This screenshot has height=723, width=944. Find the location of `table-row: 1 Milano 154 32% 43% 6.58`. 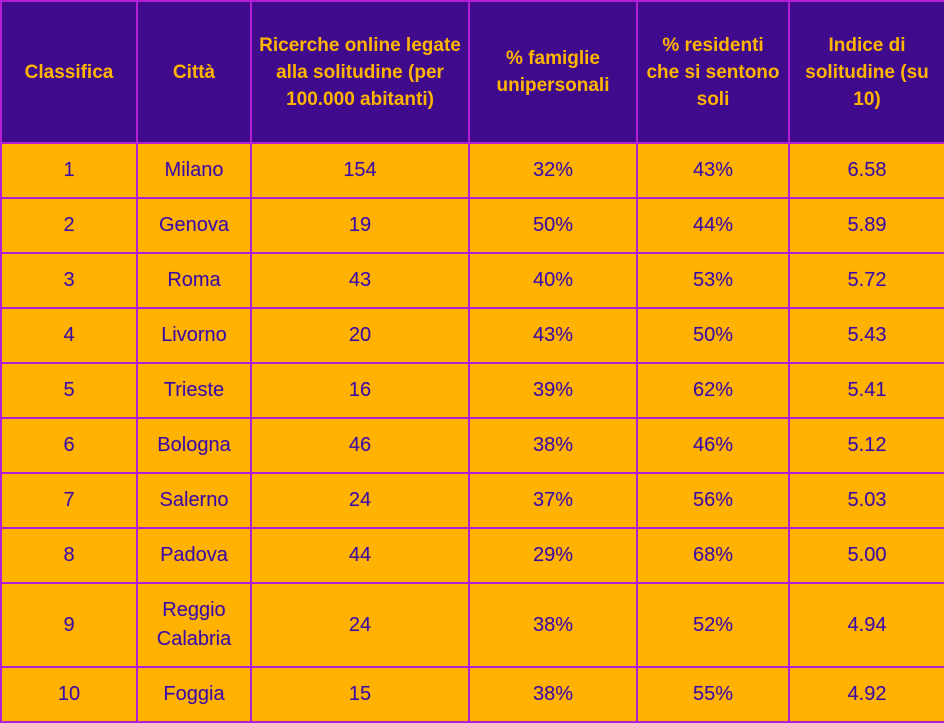

table-row: 1 Milano 154 32% 43% 6.58 is located at coordinates (472, 170).